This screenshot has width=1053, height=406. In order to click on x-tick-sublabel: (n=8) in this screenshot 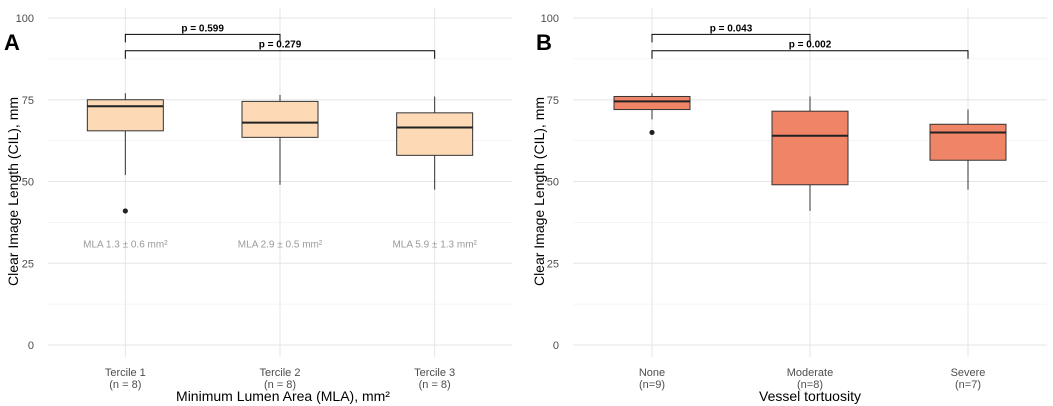, I will do `click(810, 385)`.